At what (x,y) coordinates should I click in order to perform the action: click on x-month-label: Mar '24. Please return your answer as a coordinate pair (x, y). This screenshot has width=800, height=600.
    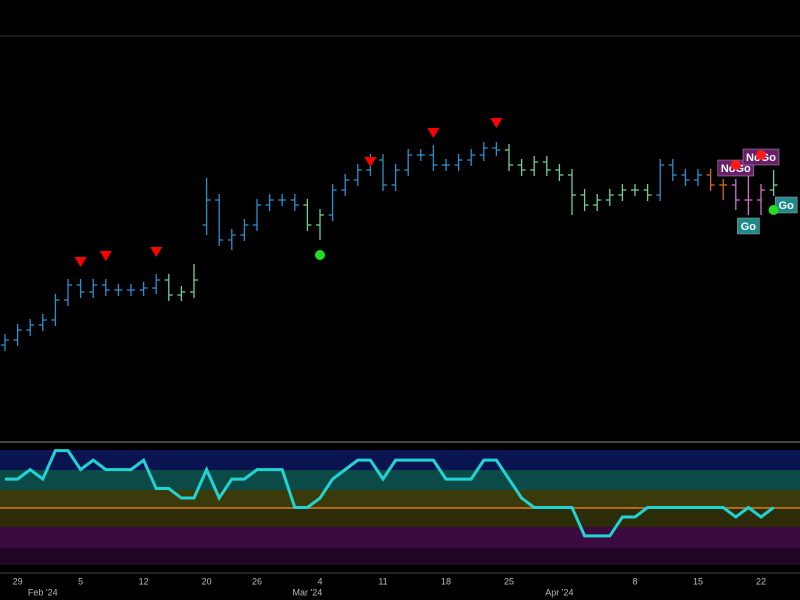
    Looking at the image, I should click on (308, 592).